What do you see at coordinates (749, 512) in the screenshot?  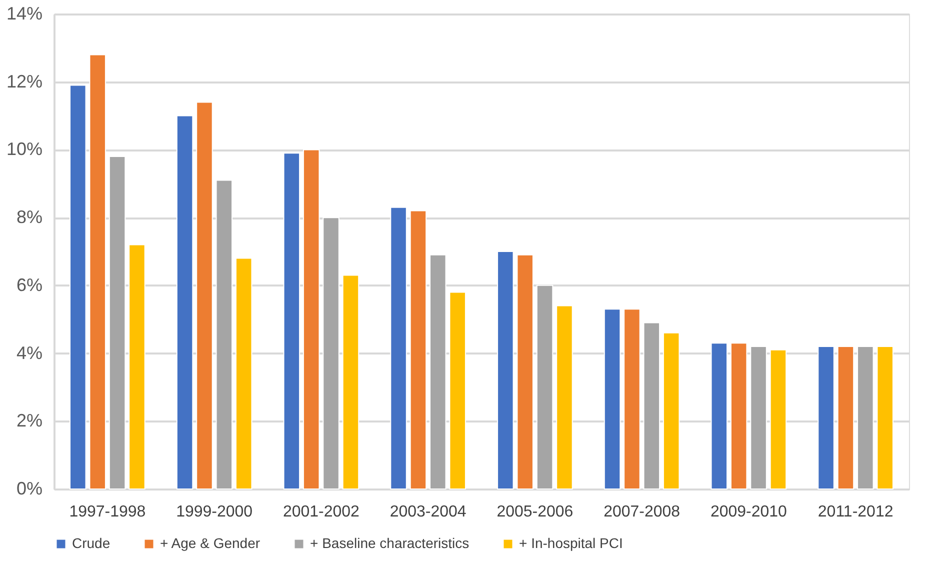 I see `x-tick-label: 2009-2010` at bounding box center [749, 512].